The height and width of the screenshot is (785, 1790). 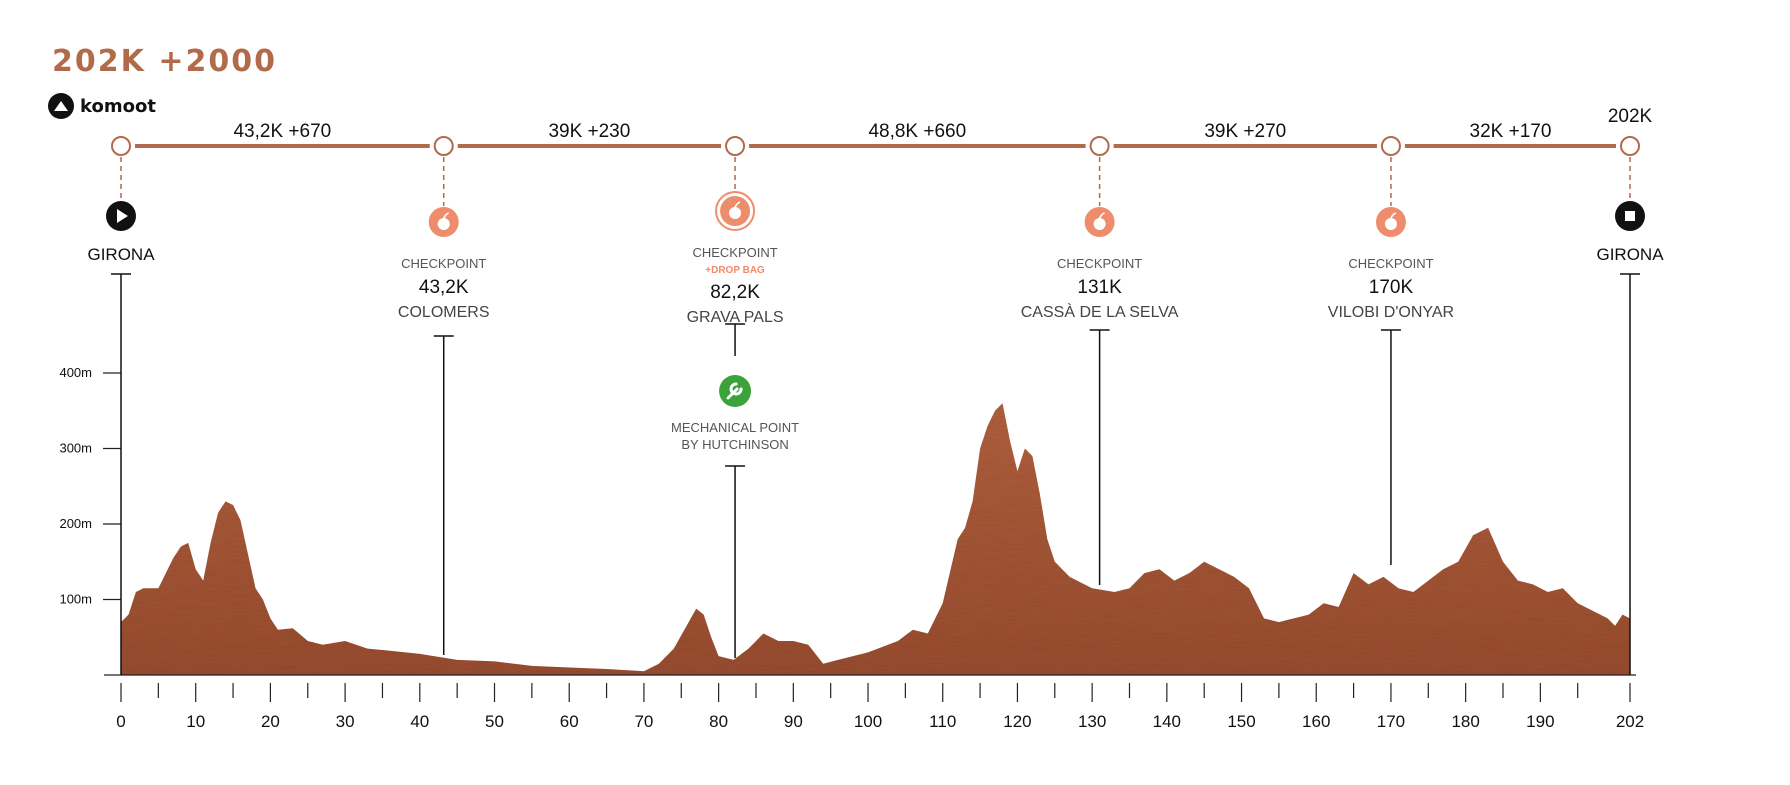 I want to click on waypoint: CHECKPOINT +DROP BAG 82,2K GRAVA PALS, so click(x=735, y=231).